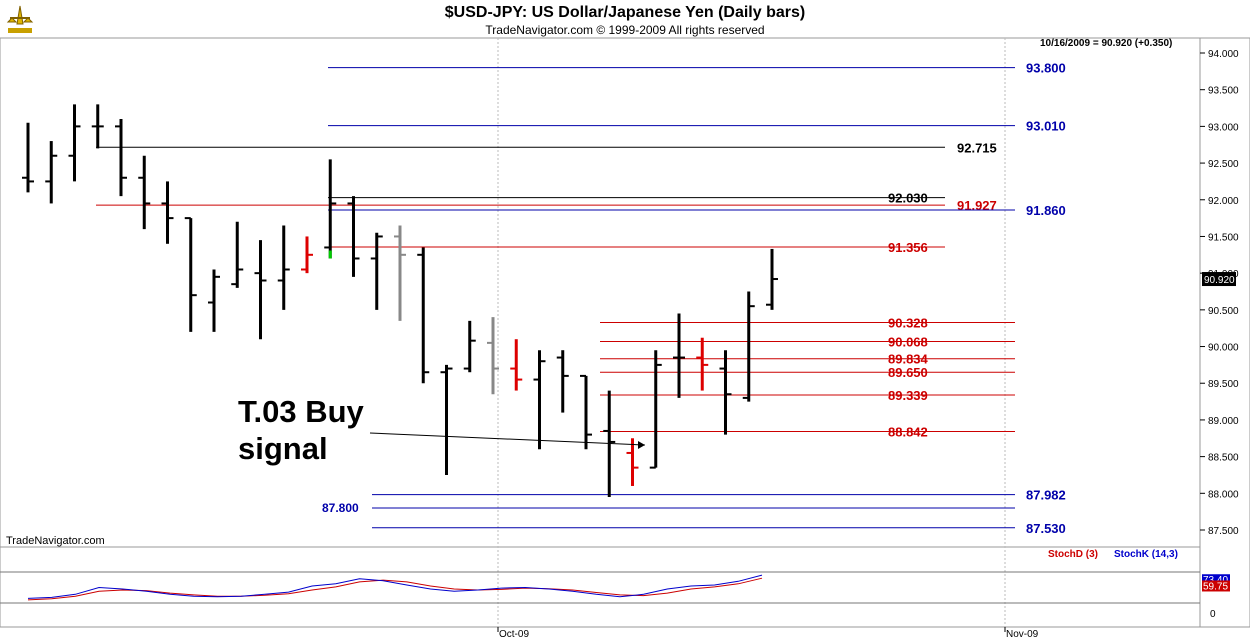 This screenshot has height=643, width=1250. I want to click on level-label: 91.356, so click(908, 247).